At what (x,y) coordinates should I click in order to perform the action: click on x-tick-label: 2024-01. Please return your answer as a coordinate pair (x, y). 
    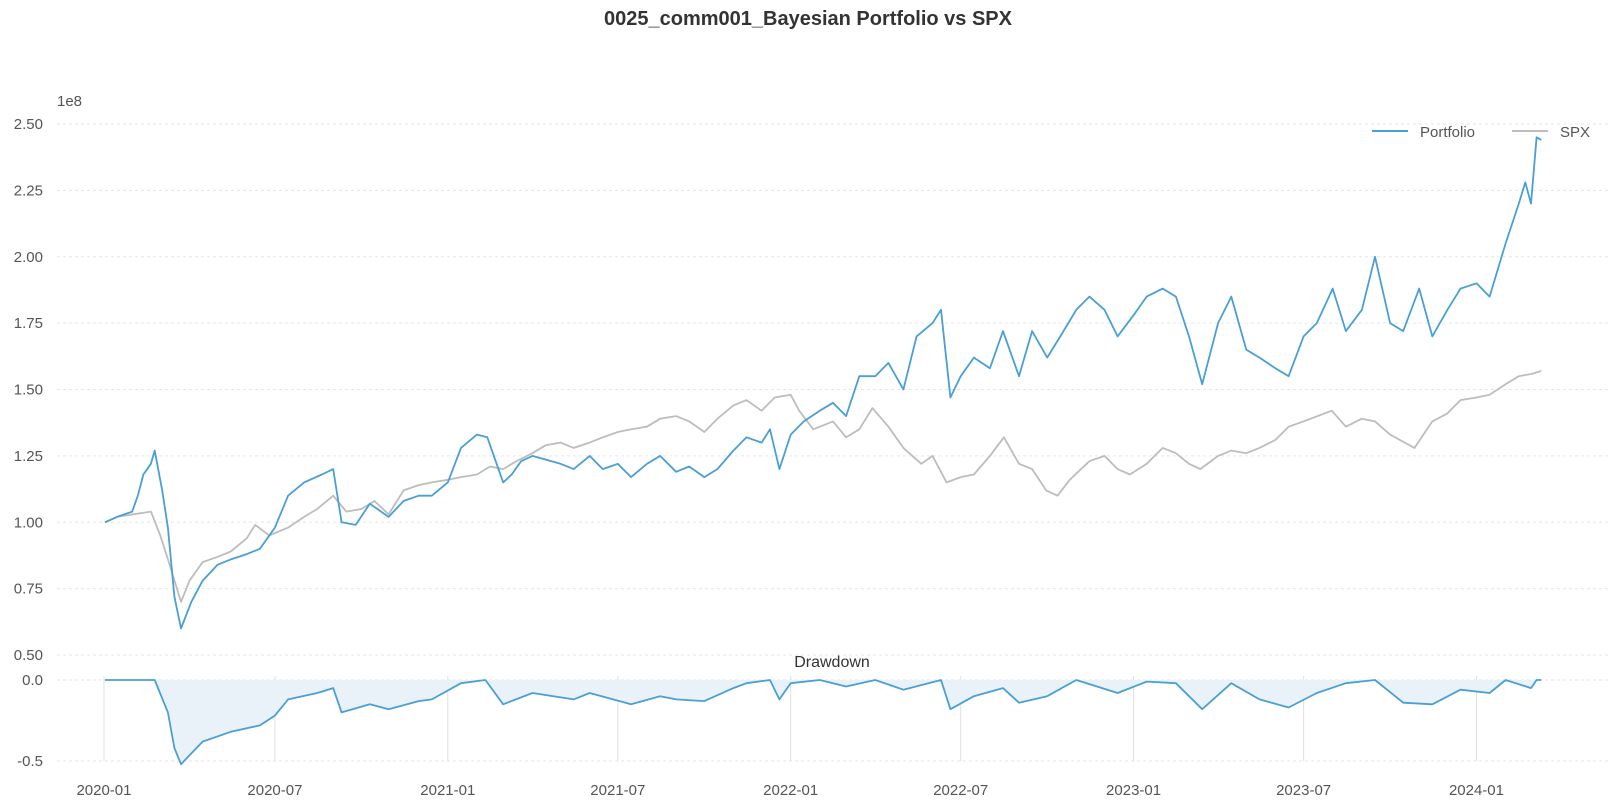
    Looking at the image, I should click on (1476, 790).